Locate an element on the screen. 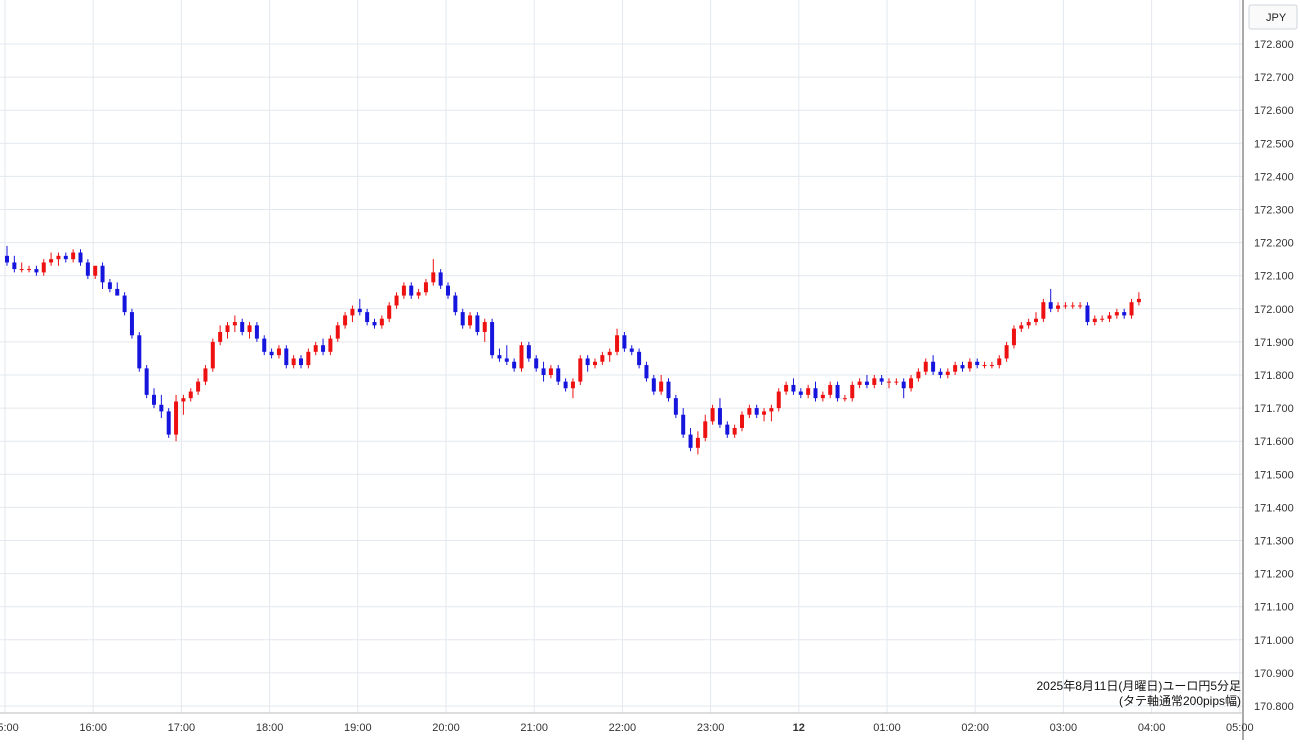 This screenshot has height=745, width=1300. x-tick-label: 23:00 is located at coordinates (711, 728).